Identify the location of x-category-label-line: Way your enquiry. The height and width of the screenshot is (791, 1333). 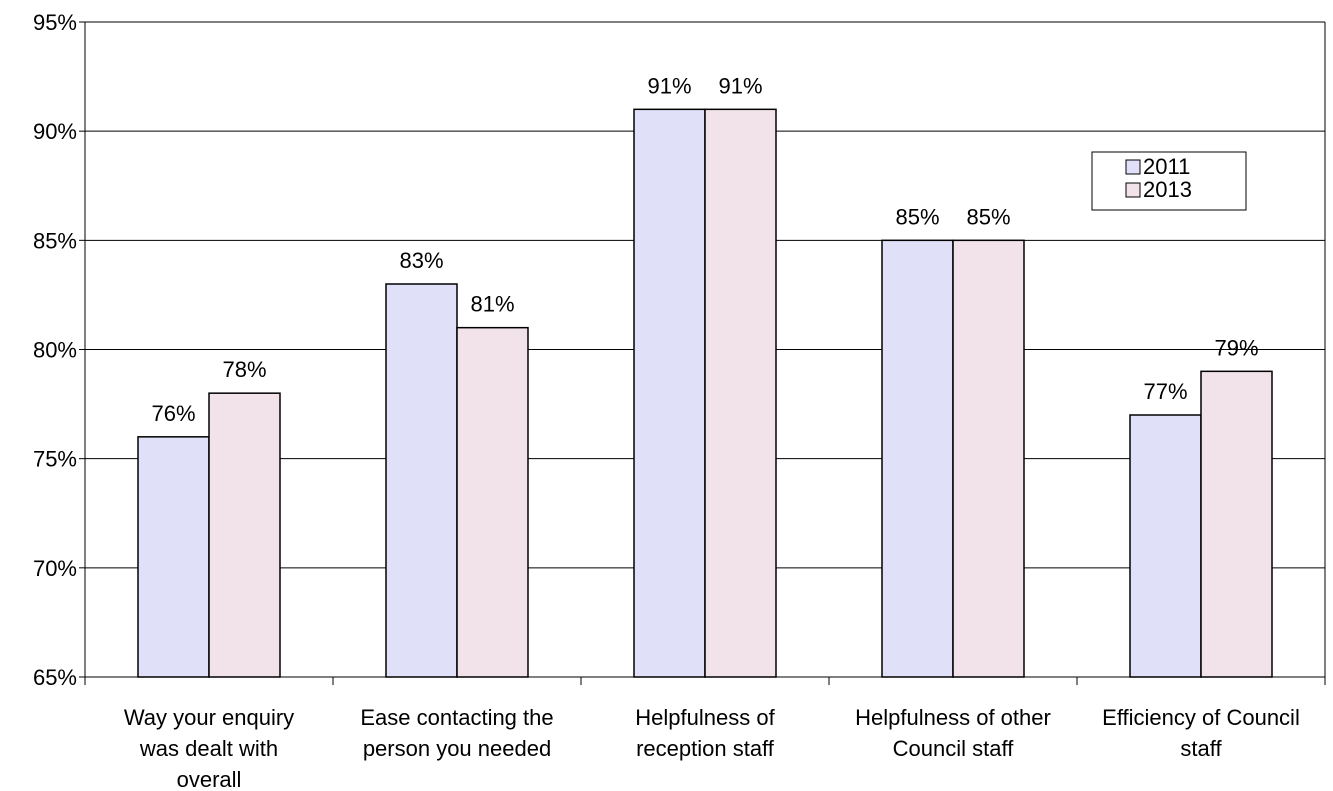
(209, 717).